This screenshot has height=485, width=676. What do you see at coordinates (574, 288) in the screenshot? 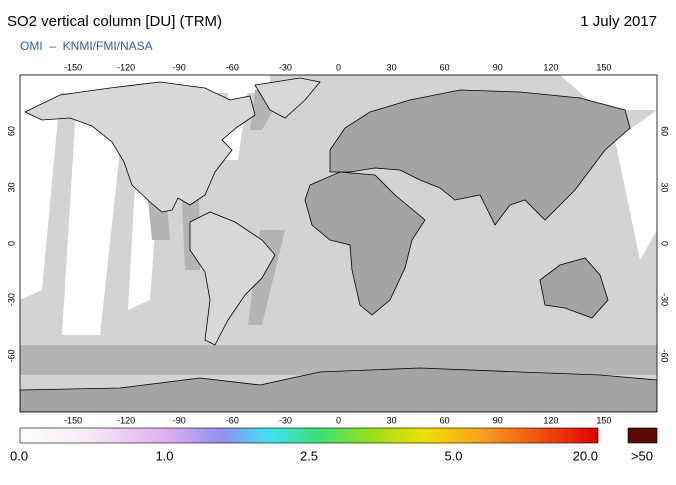
I see `australia` at bounding box center [574, 288].